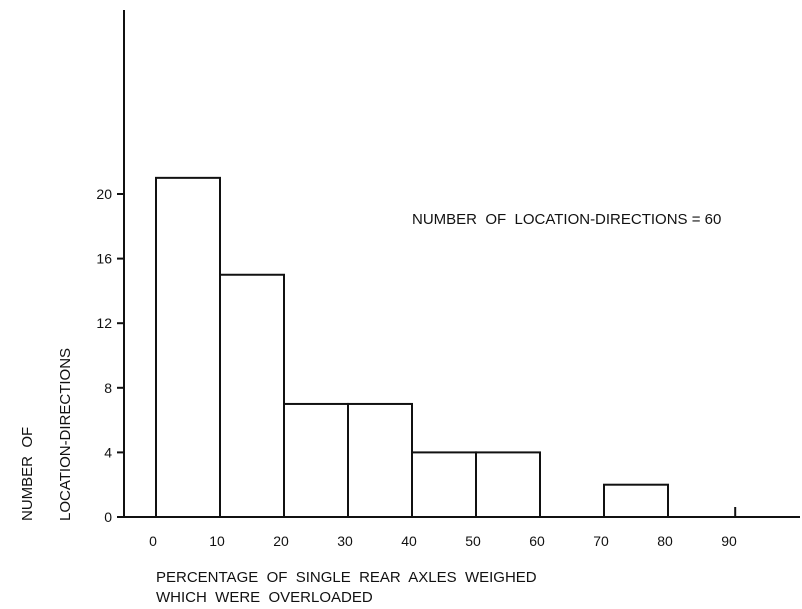 The width and height of the screenshot is (802, 609). What do you see at coordinates (217, 541) in the screenshot?
I see `x-tick-label: 10` at bounding box center [217, 541].